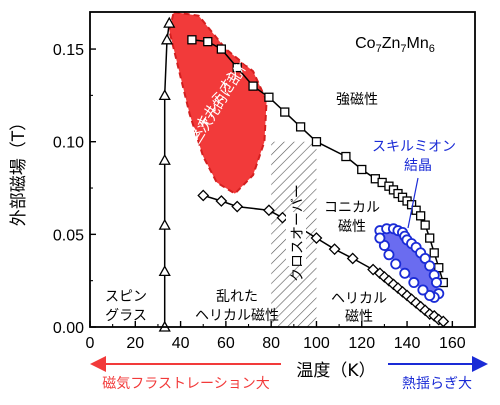 The width and height of the screenshot is (500, 405). What do you see at coordinates (126, 297) in the screenshot?
I see `label-spinglass-1: スピン` at bounding box center [126, 297].